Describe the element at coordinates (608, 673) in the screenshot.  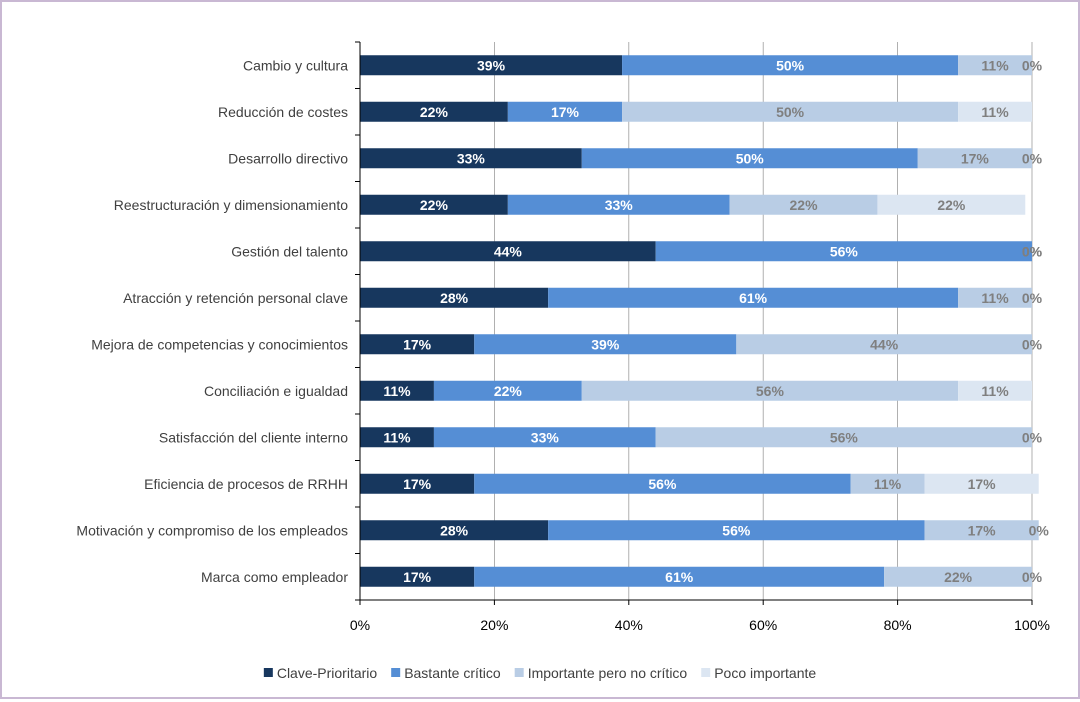
I see `legend-label: Importante pero no crítico` at that location.